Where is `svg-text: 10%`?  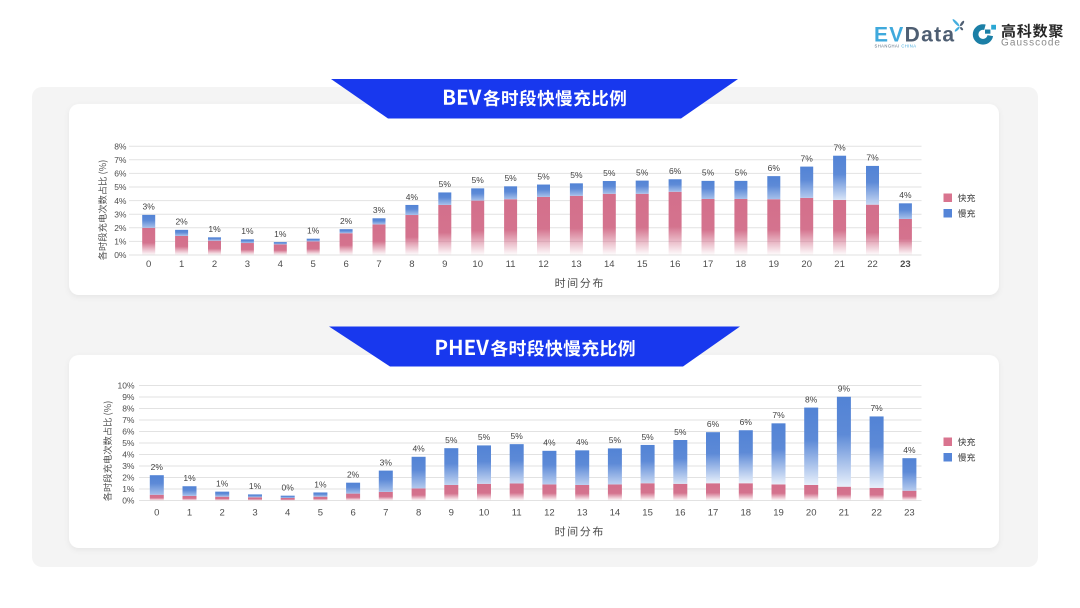
svg-text: 10% is located at coordinates (125, 386).